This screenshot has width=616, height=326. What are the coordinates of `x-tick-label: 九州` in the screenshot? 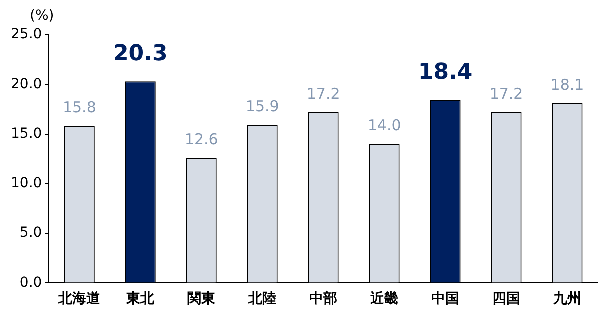 It's located at (567, 299).